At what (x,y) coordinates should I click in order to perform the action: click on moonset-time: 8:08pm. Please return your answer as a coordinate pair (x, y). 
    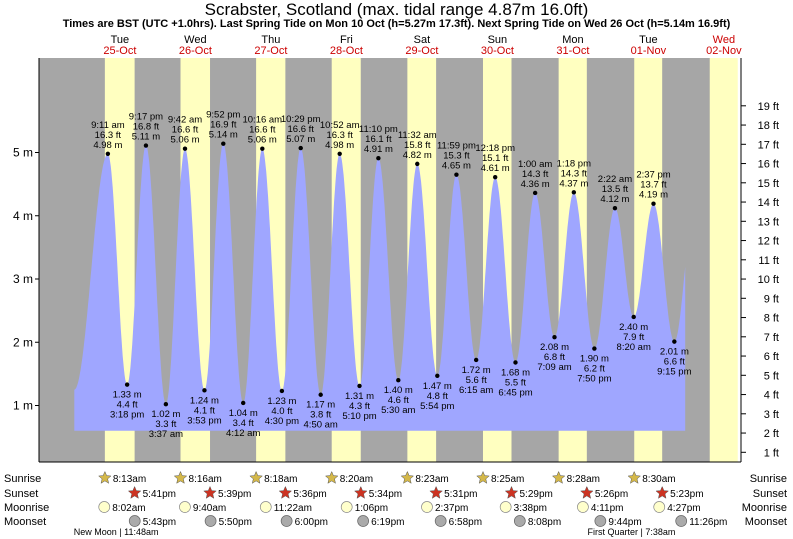
    Looking at the image, I should click on (544, 522).